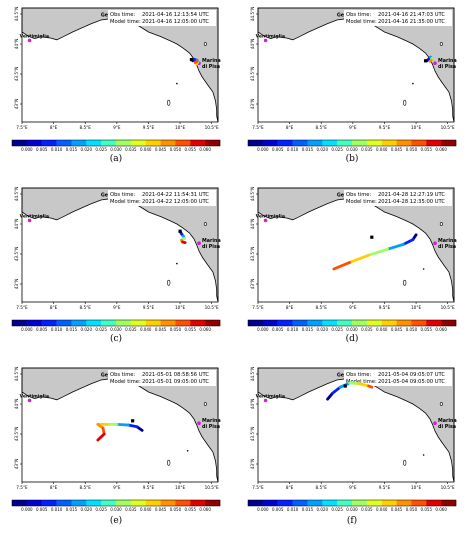 The image size is (469, 550). I want to click on ventimiglia-marker, so click(29, 220).